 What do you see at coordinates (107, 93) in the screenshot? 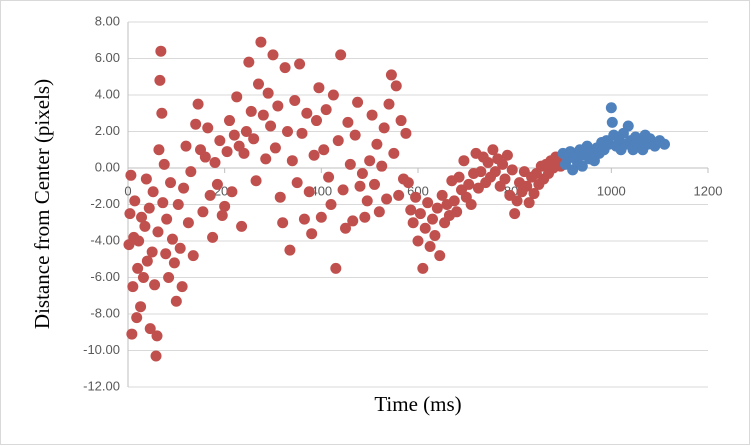
I see `y-tick-label: 4.00` at bounding box center [107, 93].